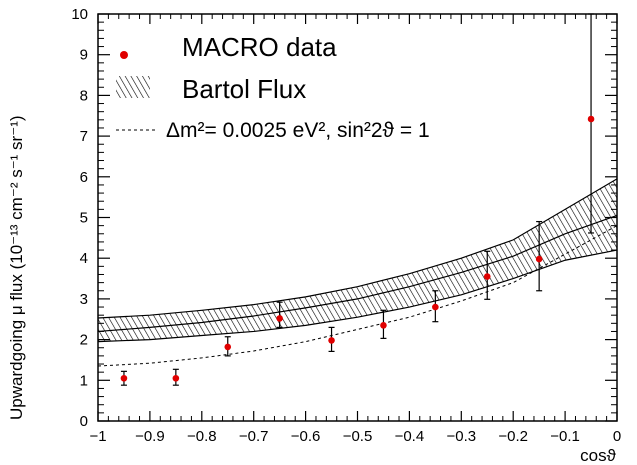 This screenshot has width=637, height=465. Describe the element at coordinates (358, 436) in the screenshot. I see `x-tick-label: −0.5` at that location.